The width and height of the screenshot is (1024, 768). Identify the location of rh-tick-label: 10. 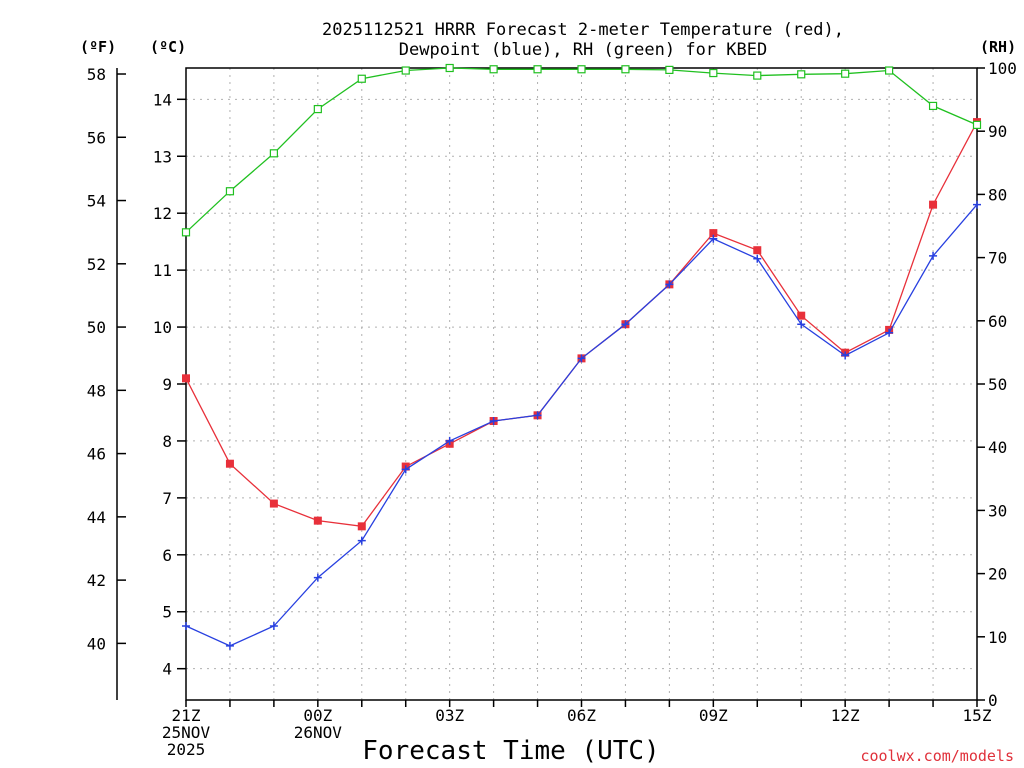
(997, 637).